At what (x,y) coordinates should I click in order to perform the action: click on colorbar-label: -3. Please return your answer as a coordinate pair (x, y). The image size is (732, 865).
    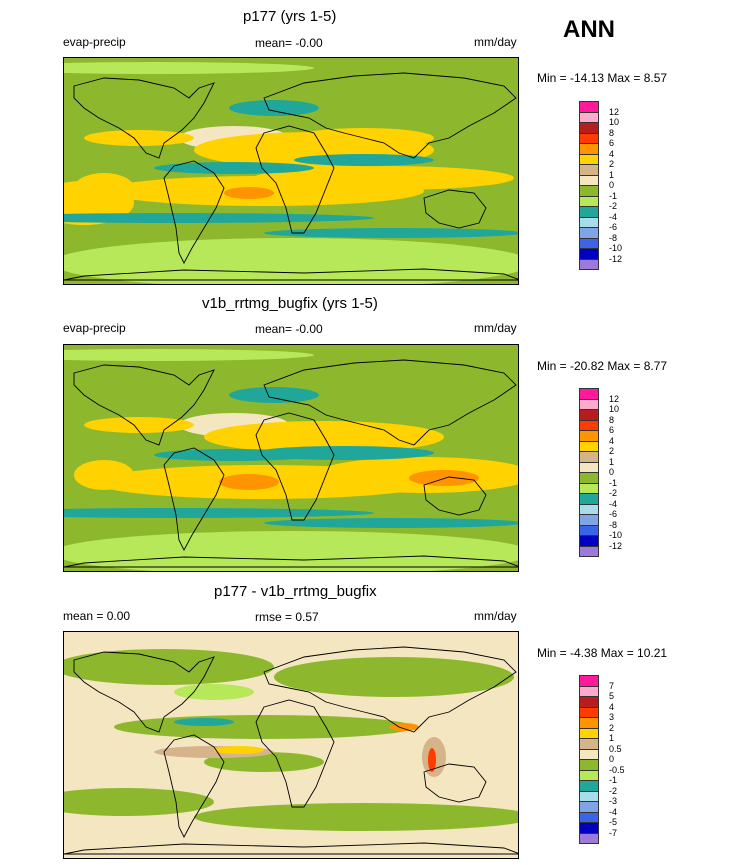
    Looking at the image, I should click on (613, 801).